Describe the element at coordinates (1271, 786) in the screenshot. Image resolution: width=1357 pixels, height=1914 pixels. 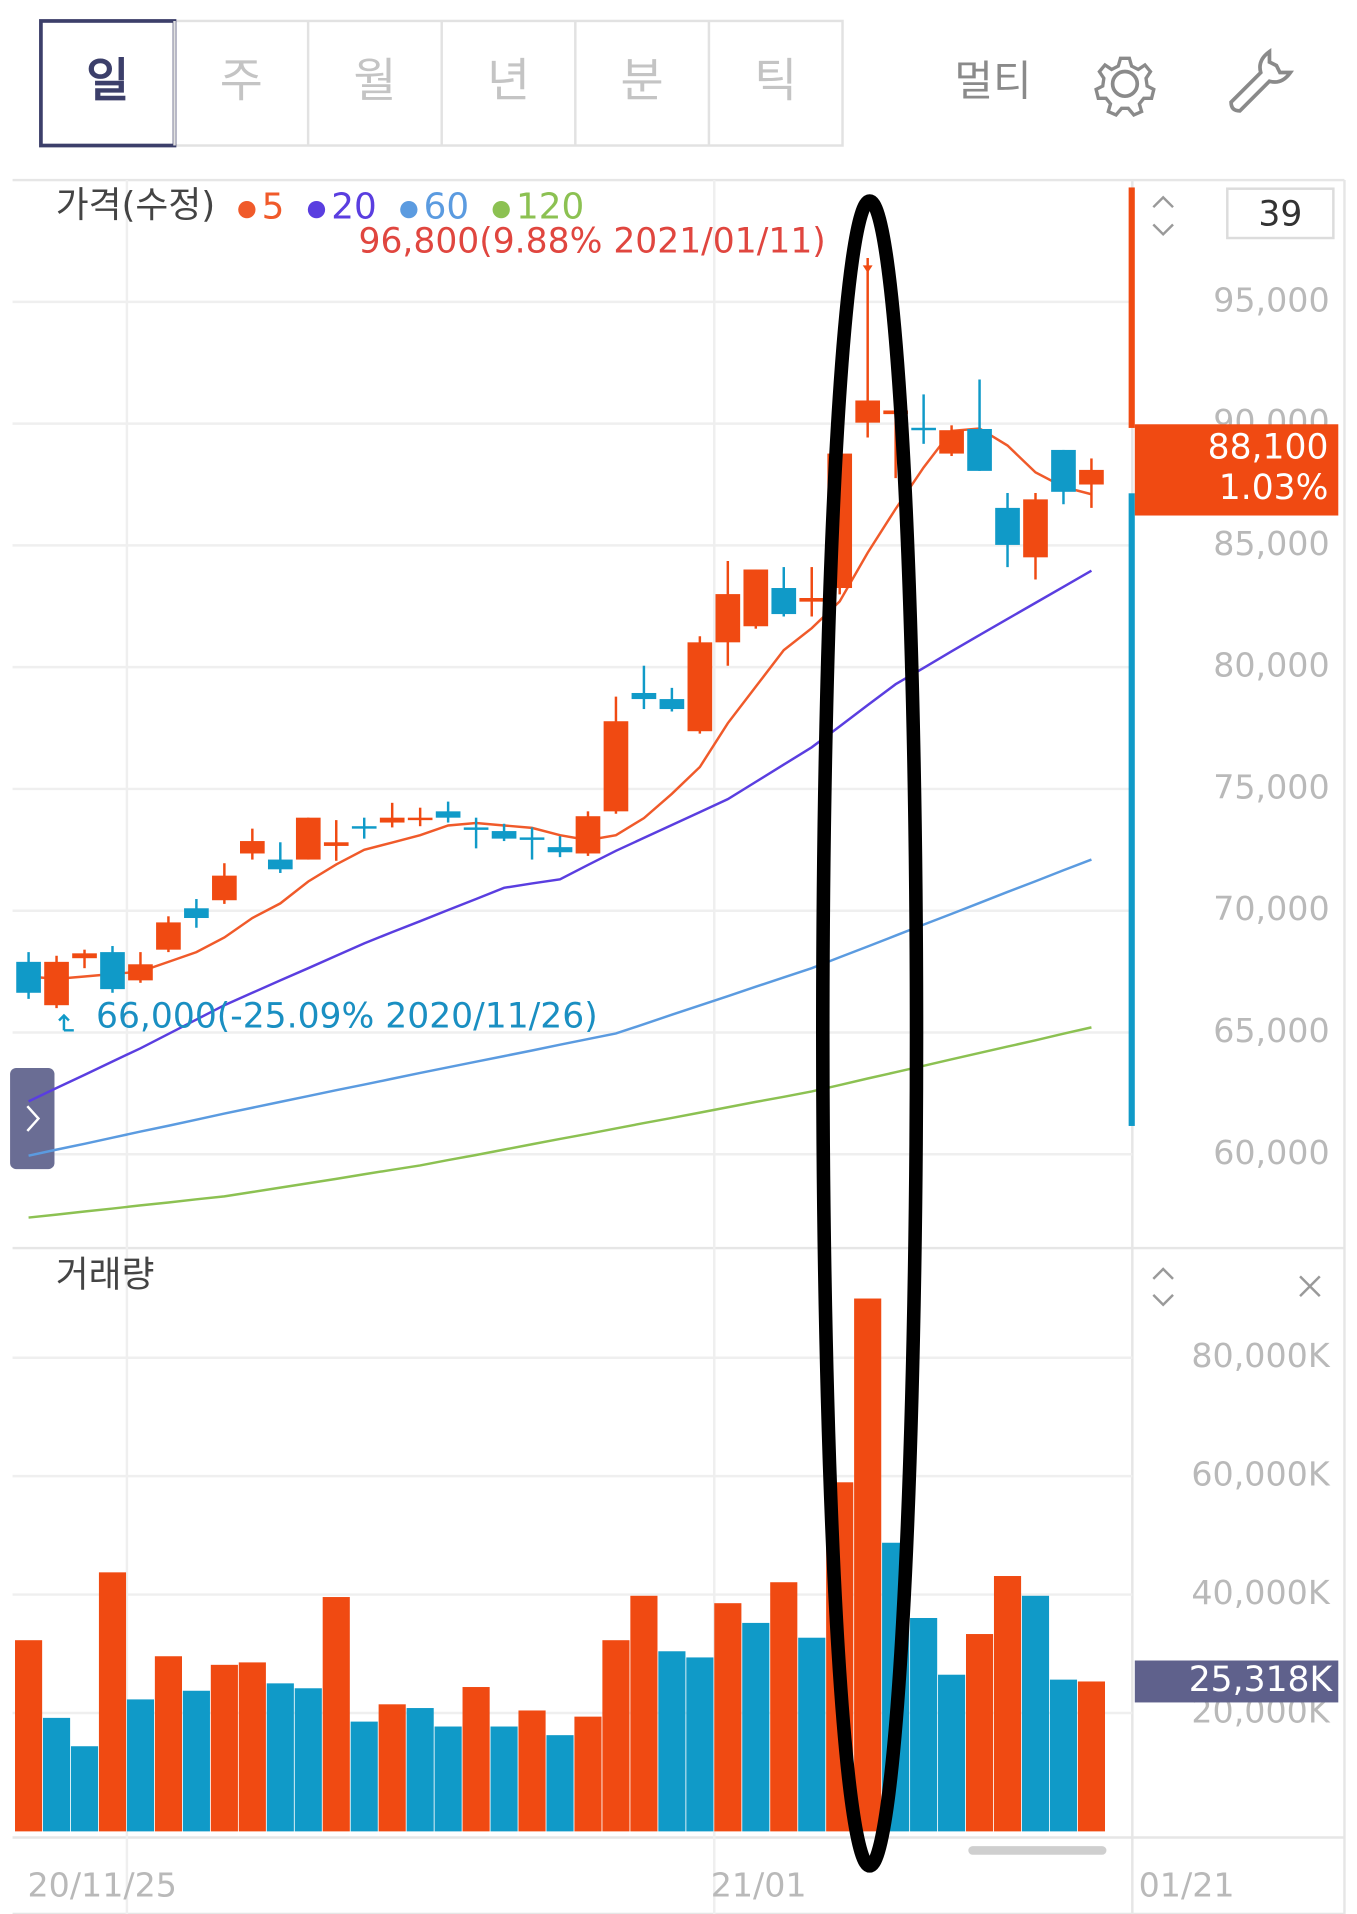
I see `y-tick-label: 75,000` at that location.